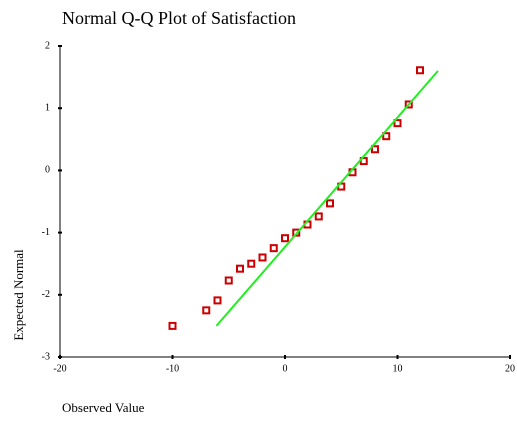 Image resolution: width=517 pixels, height=421 pixels. Describe the element at coordinates (179, 18) in the screenshot. I see `chart-title: Normal Q-Q Plot of Satisfaction` at that location.